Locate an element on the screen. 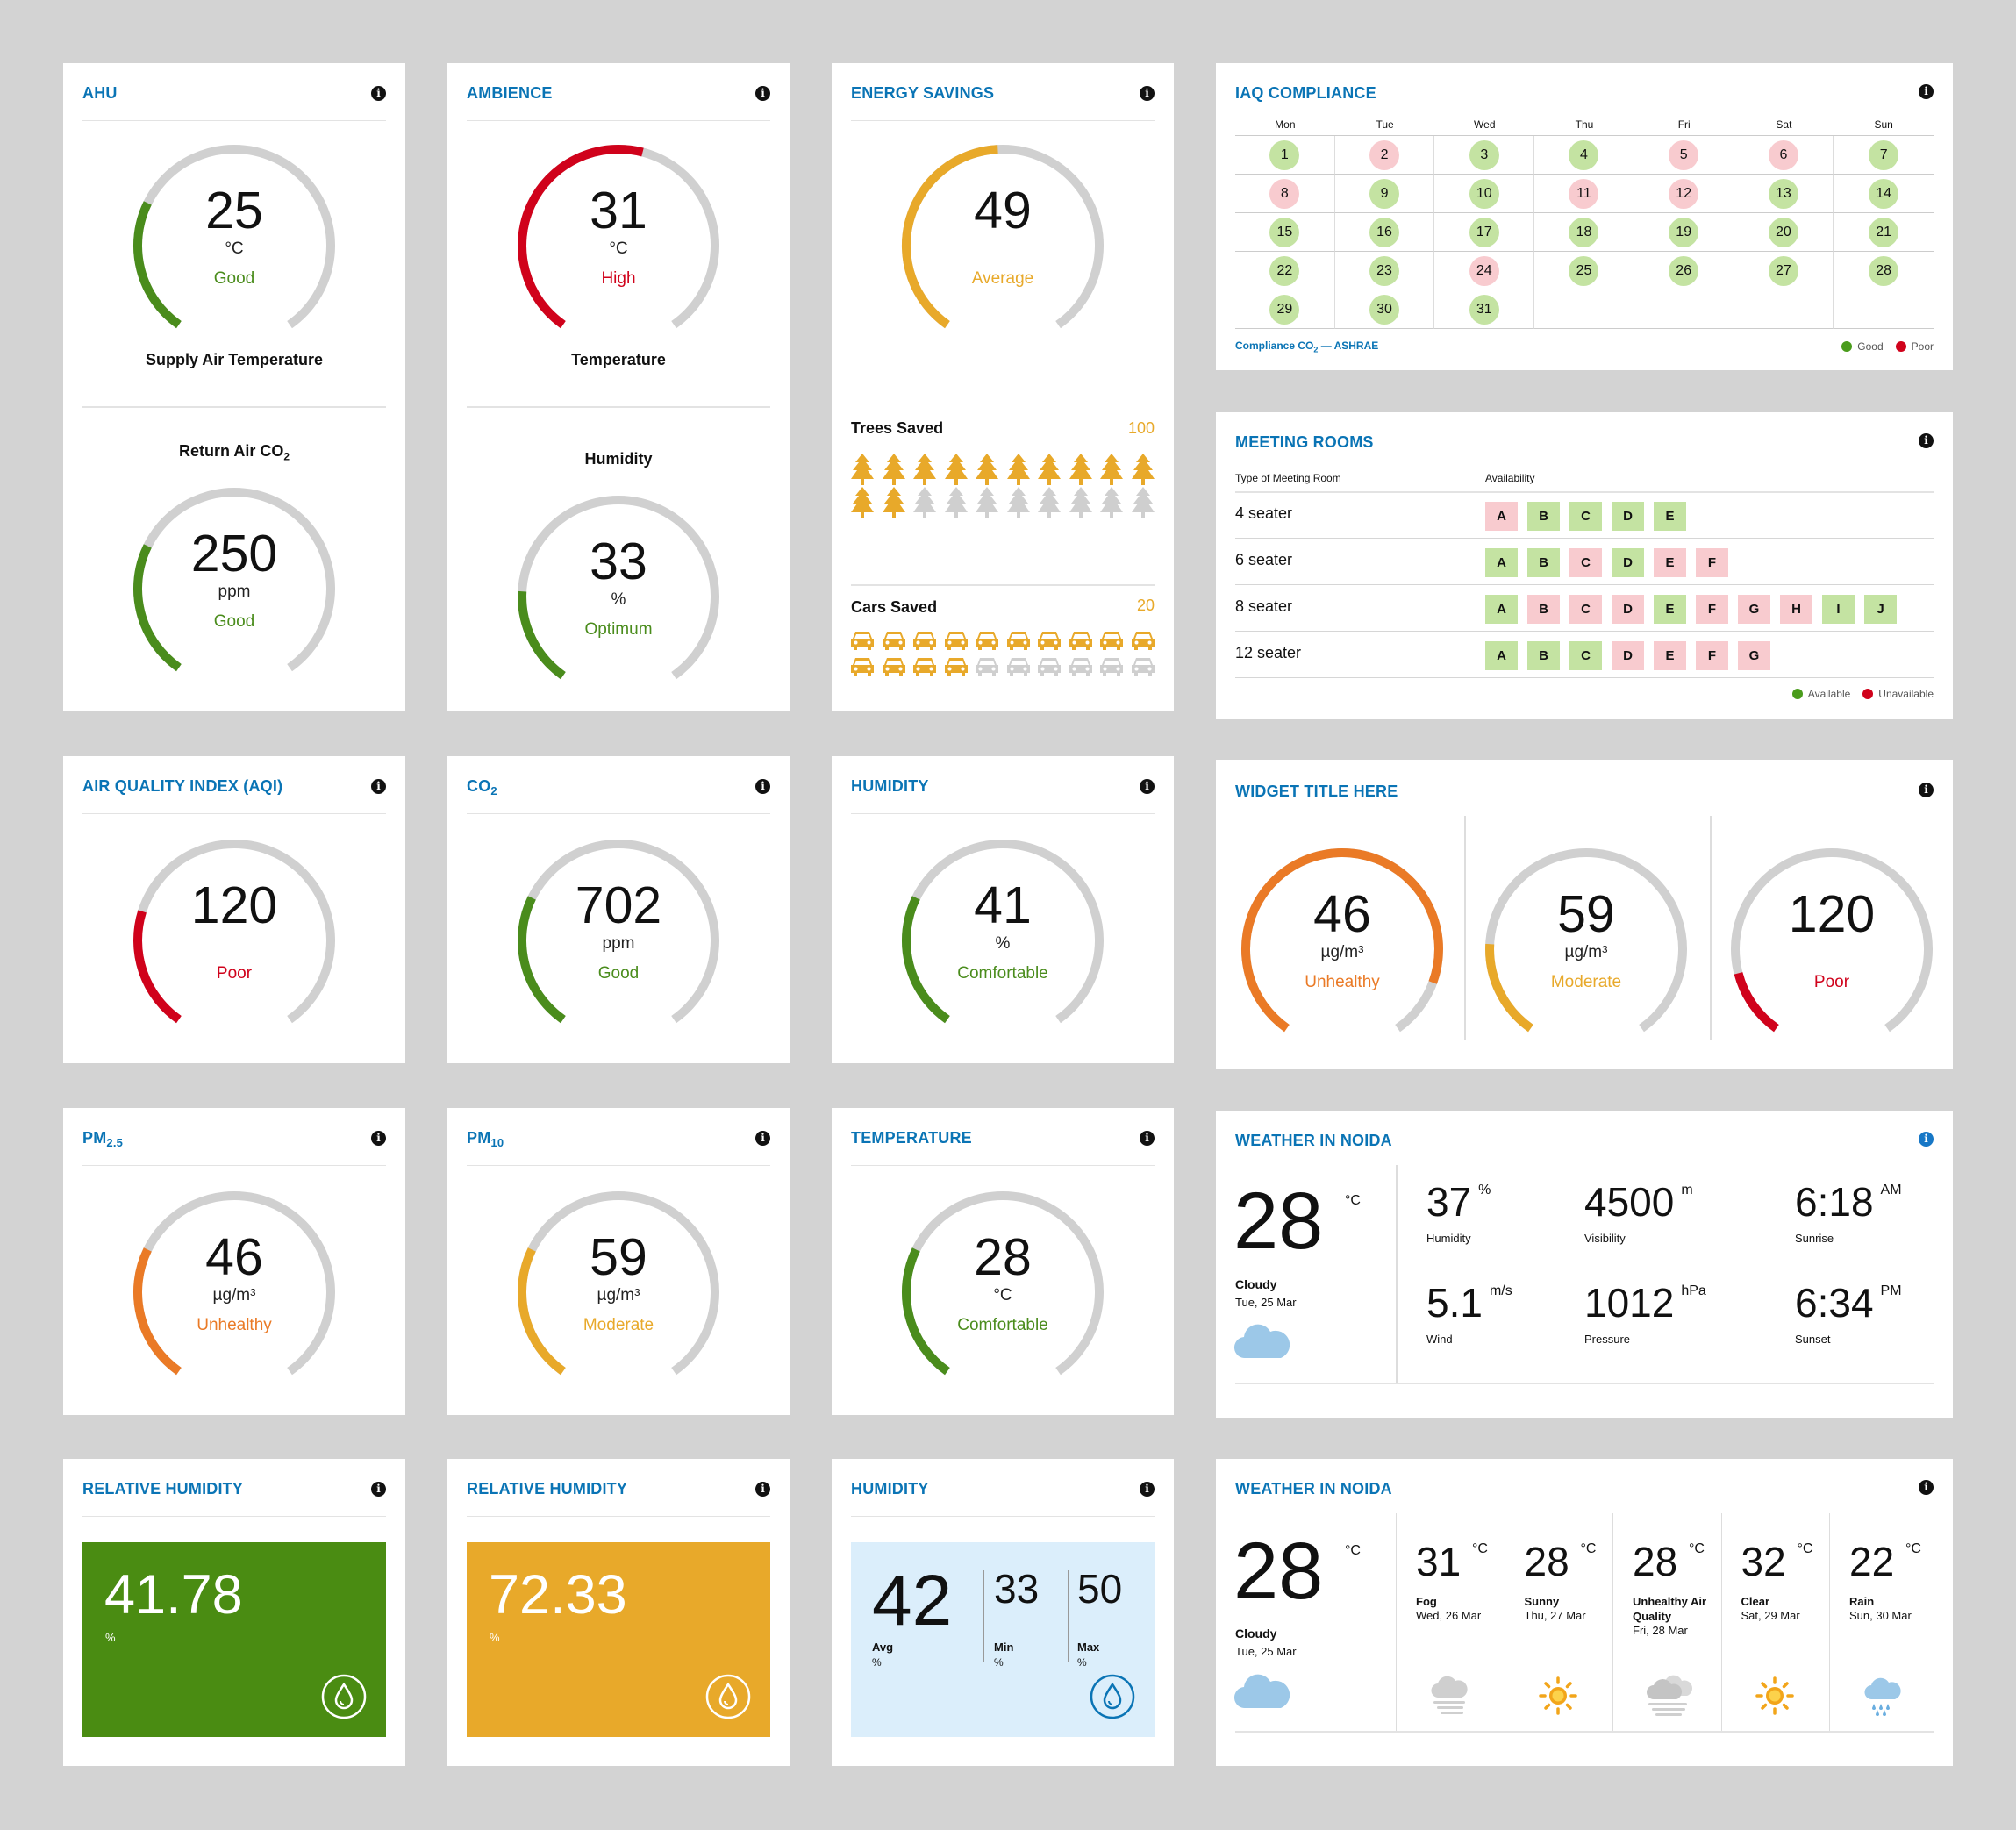 Image resolution: width=2016 pixels, height=1830 pixels. calendar-cell: 29 is located at coordinates (1285, 309).